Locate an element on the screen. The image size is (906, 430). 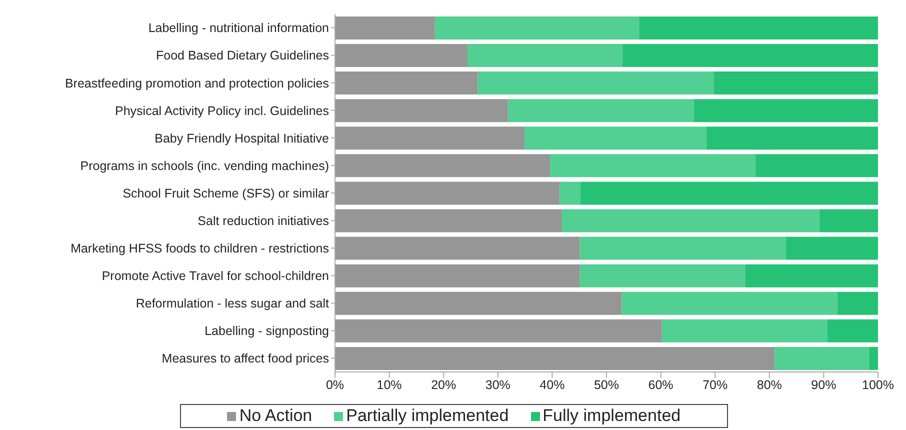
y-tick-label: Labelling - nutritional information is located at coordinates (239, 28).